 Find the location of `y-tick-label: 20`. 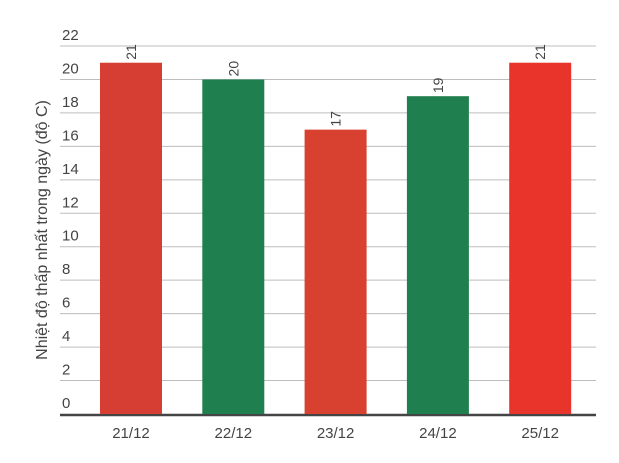

y-tick-label: 20 is located at coordinates (70, 68).